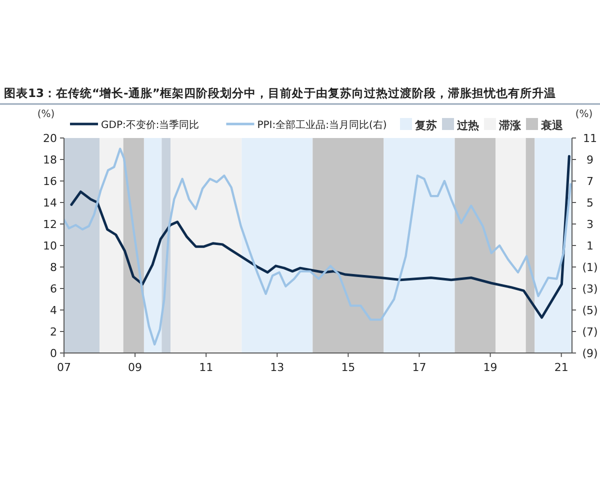  What do you see at coordinates (561, 367) in the screenshot?
I see `x-tick-label: 21` at bounding box center [561, 367].